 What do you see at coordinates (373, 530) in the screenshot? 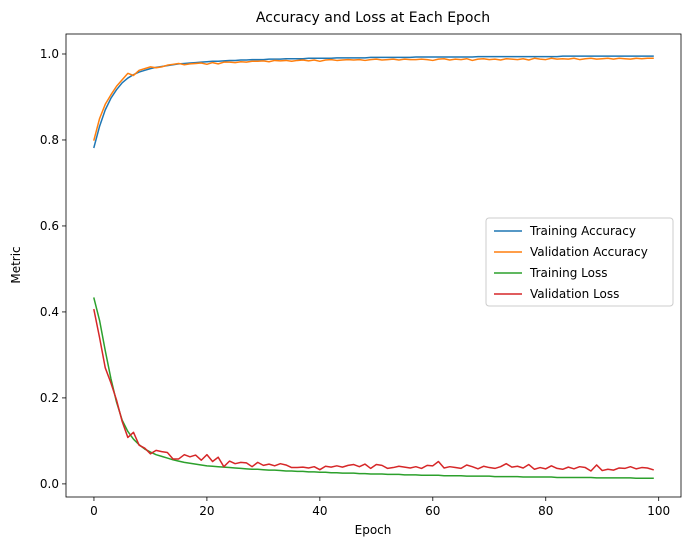
I see `x-axis-label: Epoch` at bounding box center [373, 530].